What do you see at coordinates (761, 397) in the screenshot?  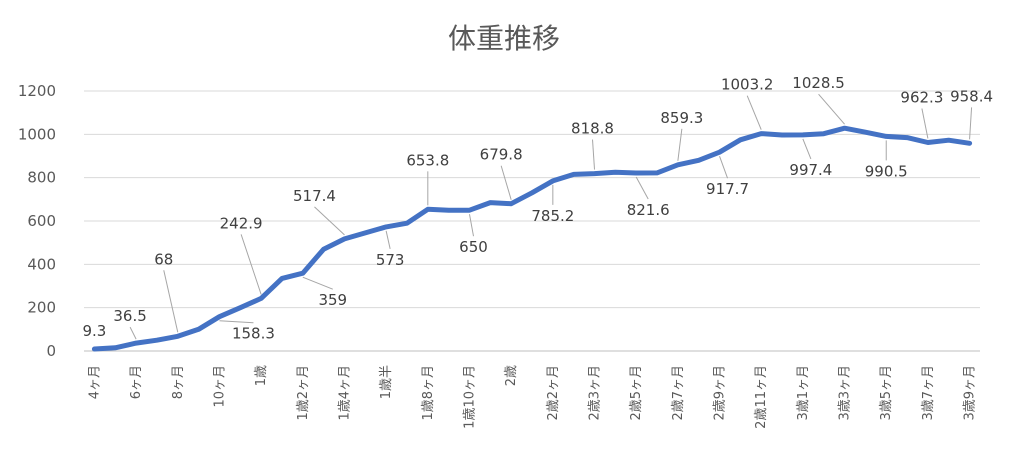 I see `x-tick-label: 2歳11ヶ月` at bounding box center [761, 397].